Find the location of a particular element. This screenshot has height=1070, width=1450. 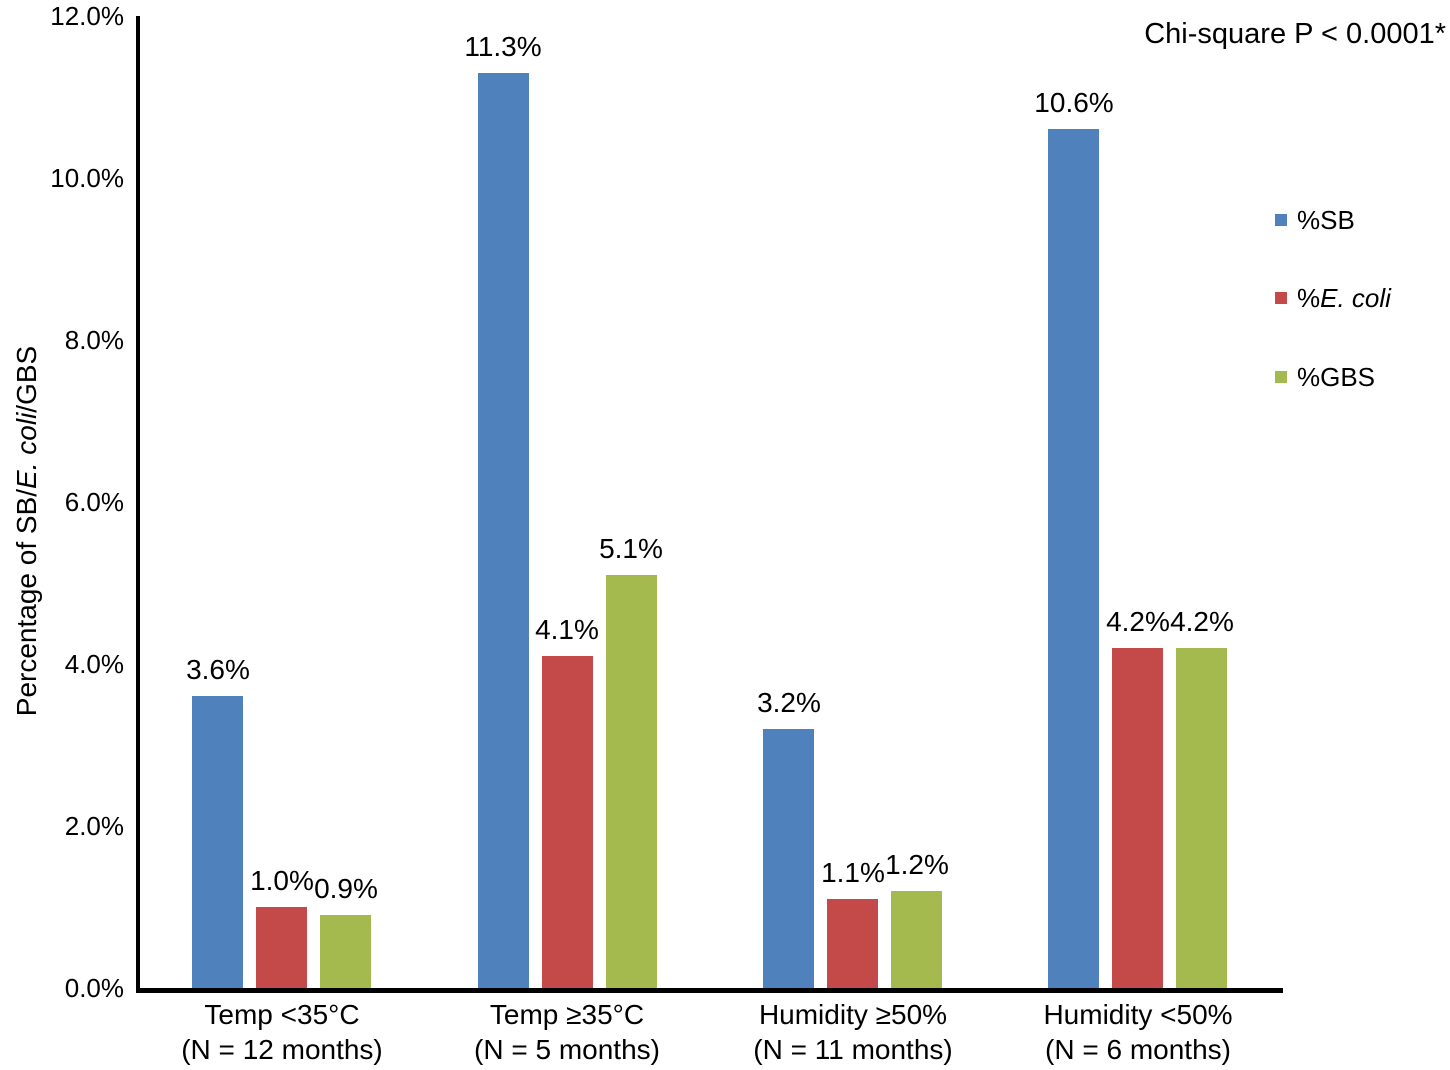

x-category-line2: (N = 11 months) is located at coordinates (853, 1049).